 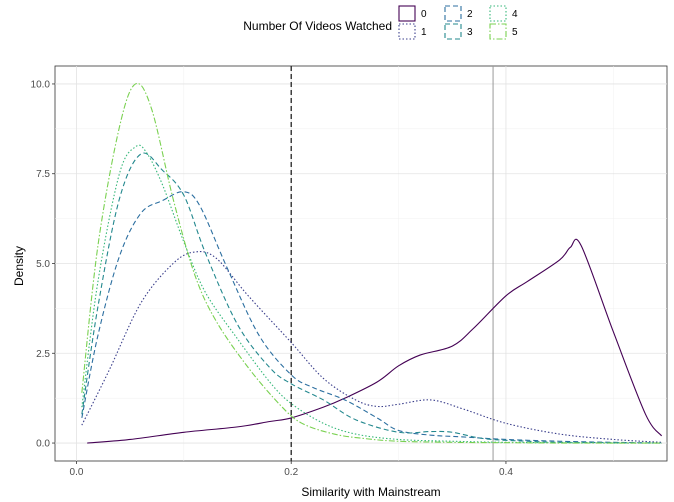 I want to click on x-axis-ticks: 0.0 0.2 0.4, so click(x=291, y=469).